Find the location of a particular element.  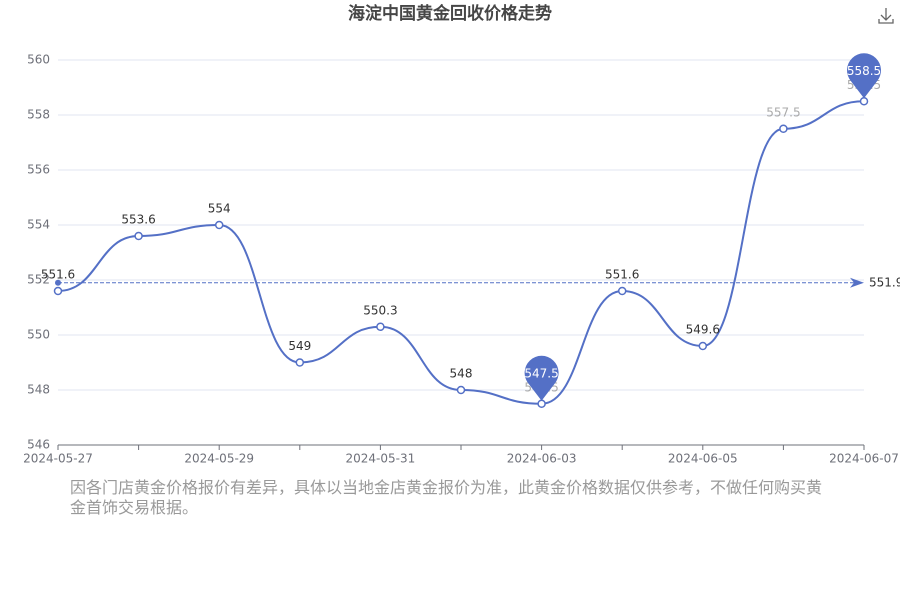

download-glyph is located at coordinates (886, 16).